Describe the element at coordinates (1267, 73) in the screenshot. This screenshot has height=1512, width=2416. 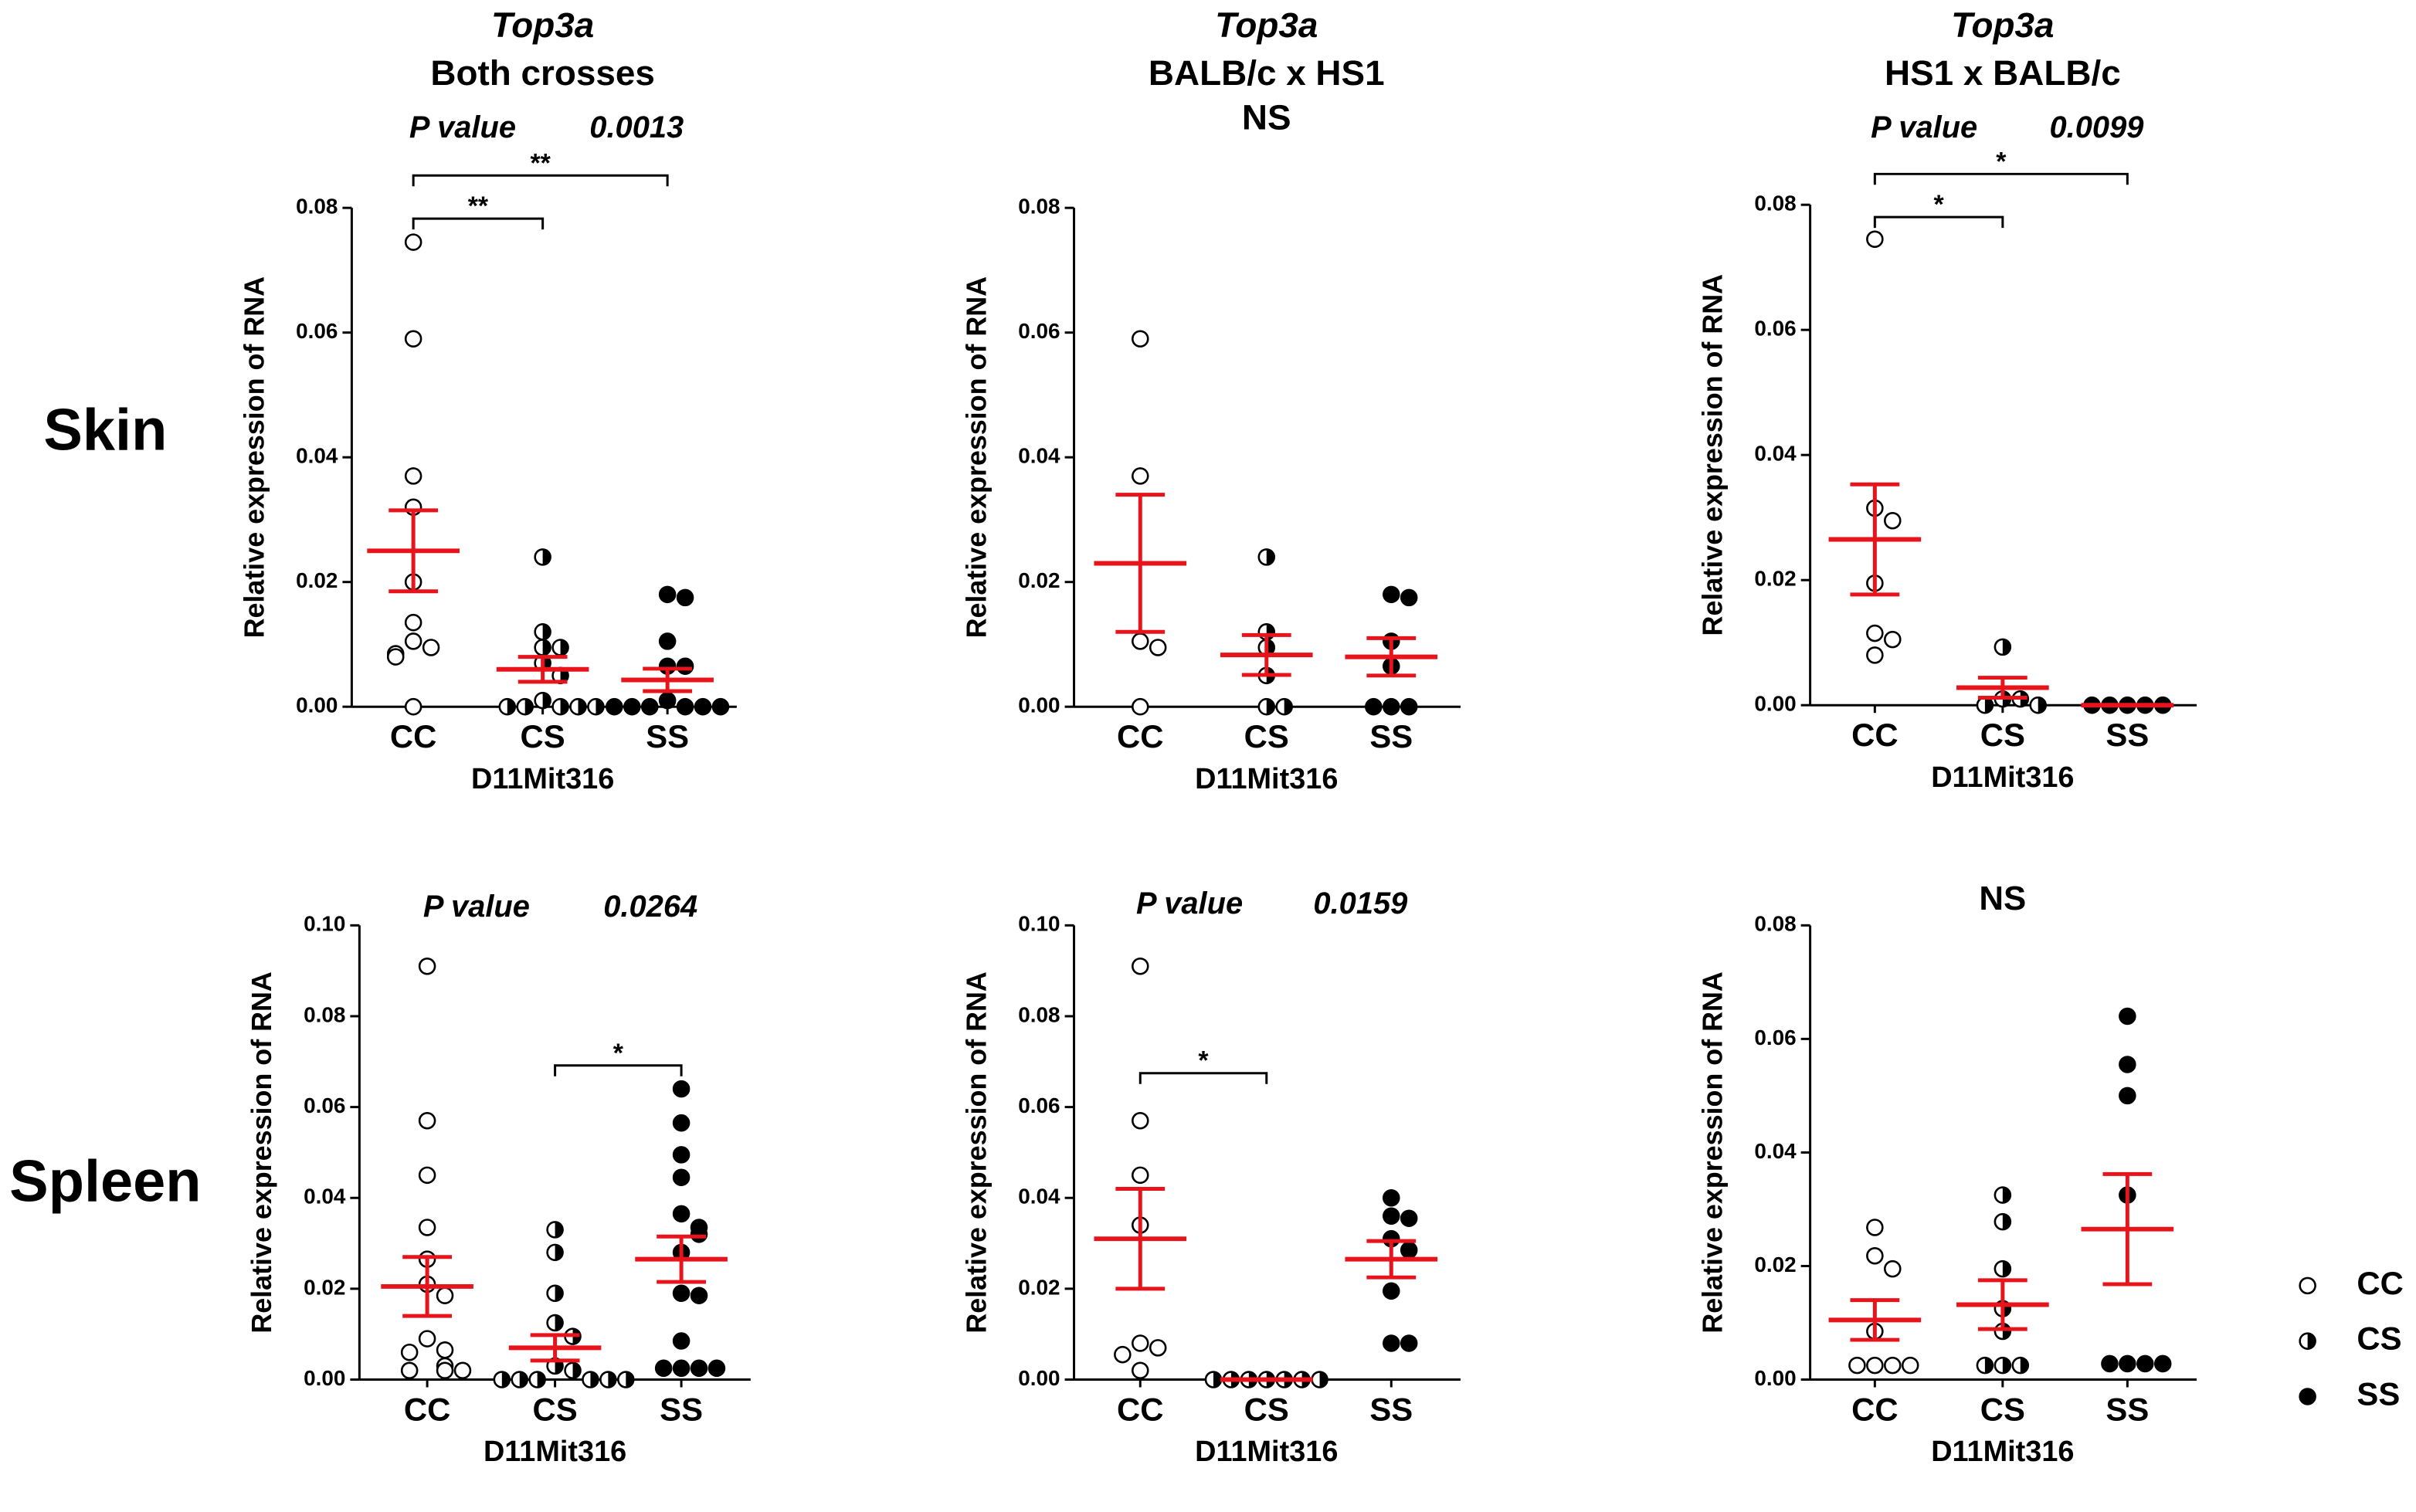
I see `panel-title: BALB/c x HS1` at that location.